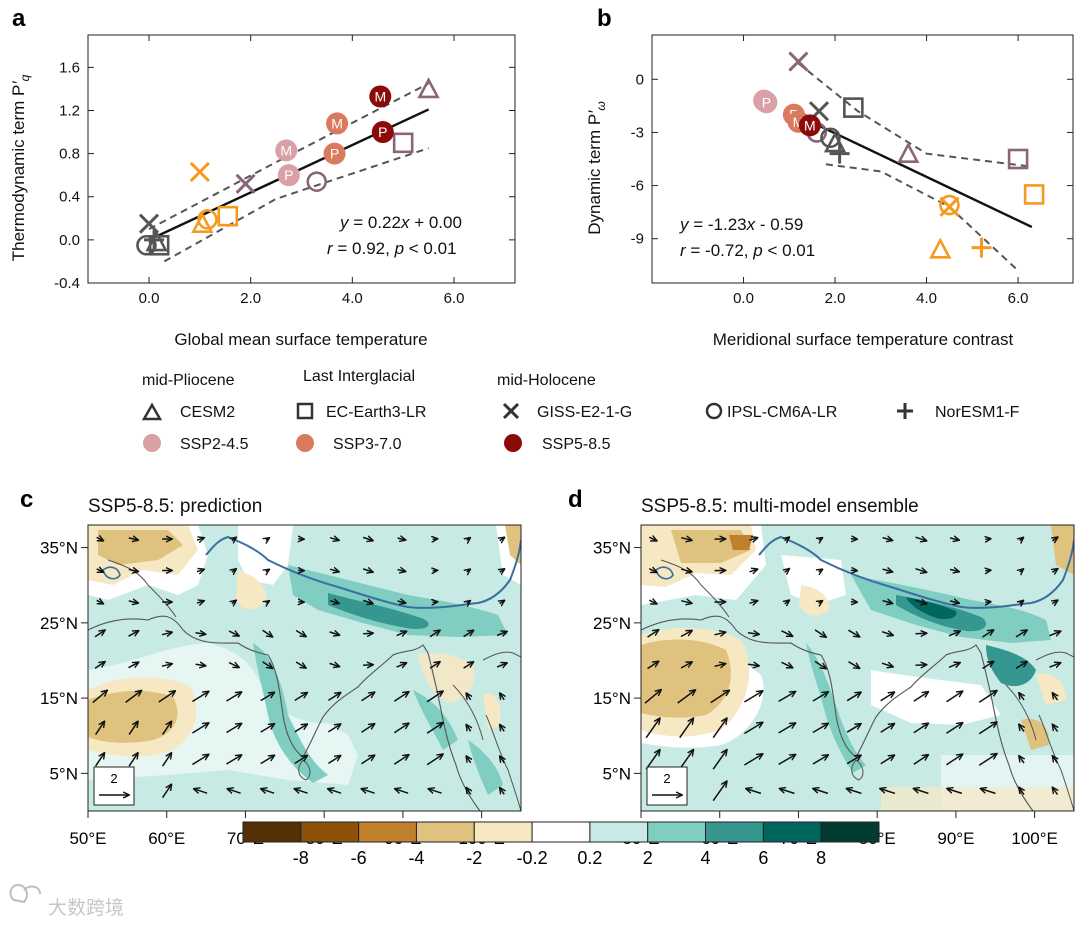 The height and width of the screenshot is (926, 1080). I want to click on reference-vector-box, so click(114, 786).